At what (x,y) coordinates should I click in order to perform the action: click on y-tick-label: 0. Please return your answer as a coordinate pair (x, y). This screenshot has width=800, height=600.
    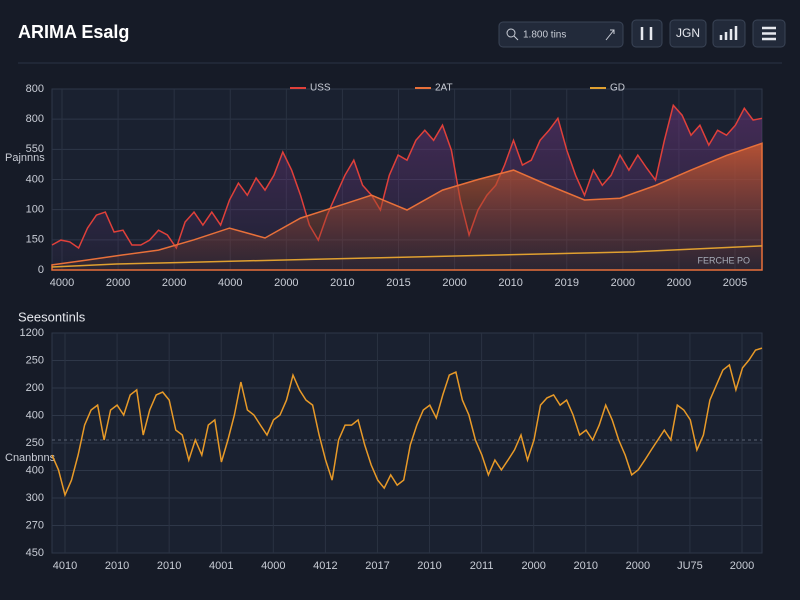
    Looking at the image, I should click on (41, 270).